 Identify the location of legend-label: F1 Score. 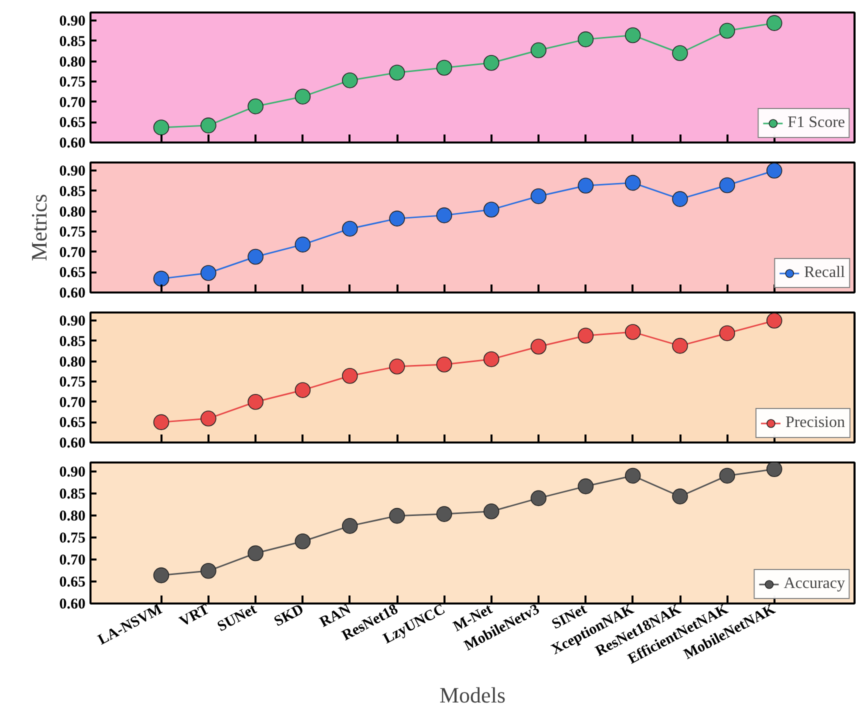
(816, 123).